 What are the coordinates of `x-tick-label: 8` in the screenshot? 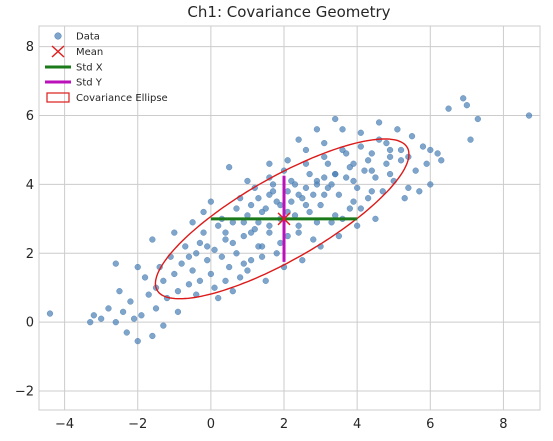 It's located at (503, 424).